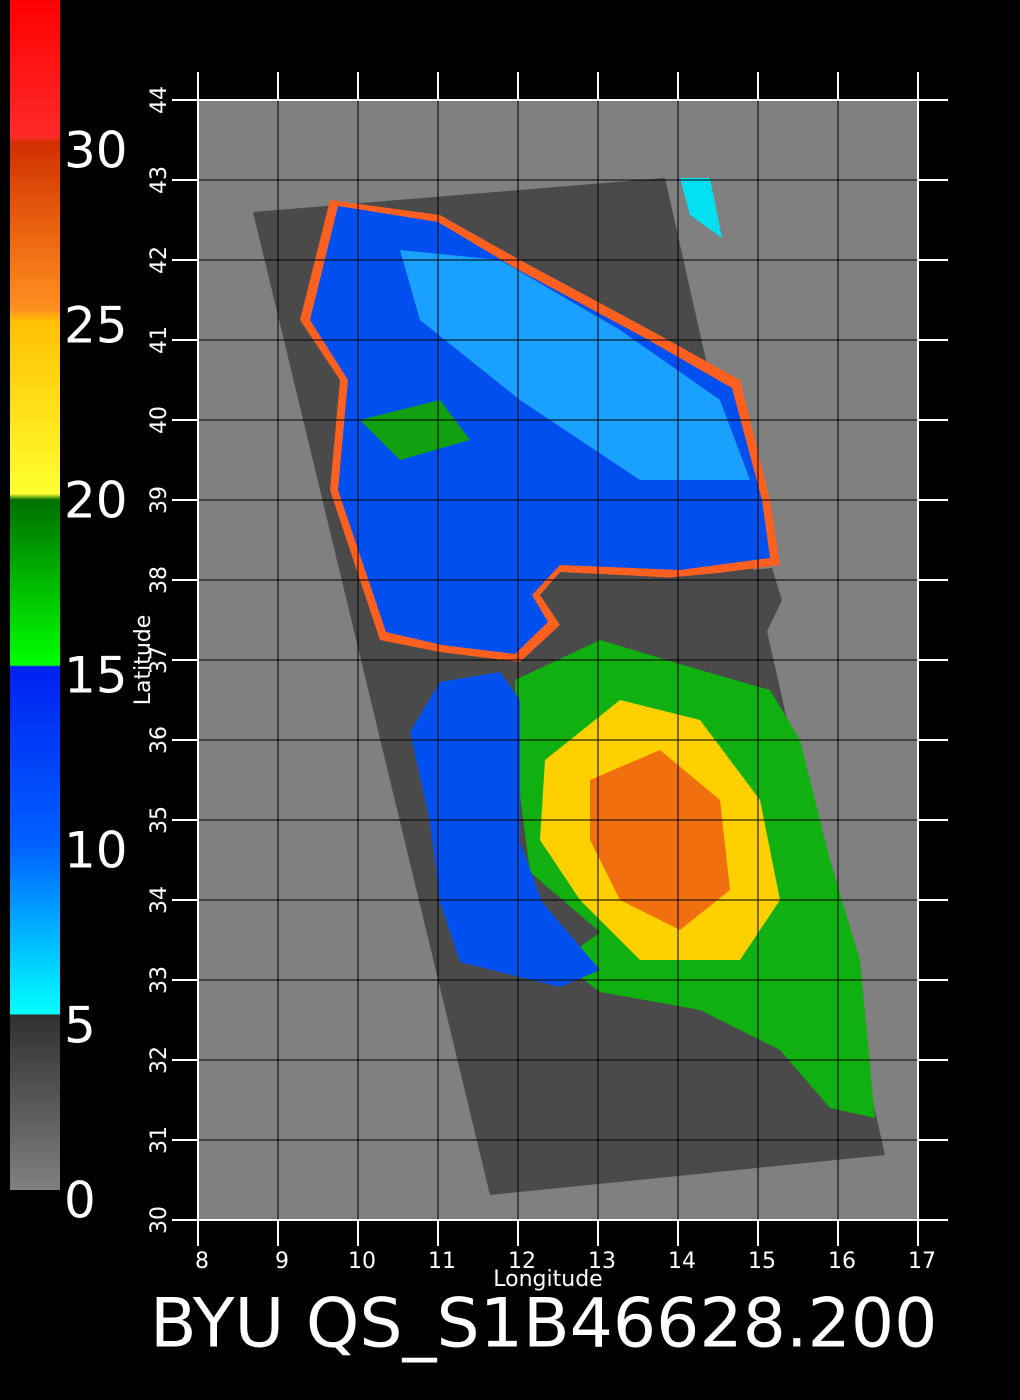 The width and height of the screenshot is (1020, 1400). Describe the element at coordinates (96, 851) in the screenshot. I see `colorbar-label: 10` at that location.